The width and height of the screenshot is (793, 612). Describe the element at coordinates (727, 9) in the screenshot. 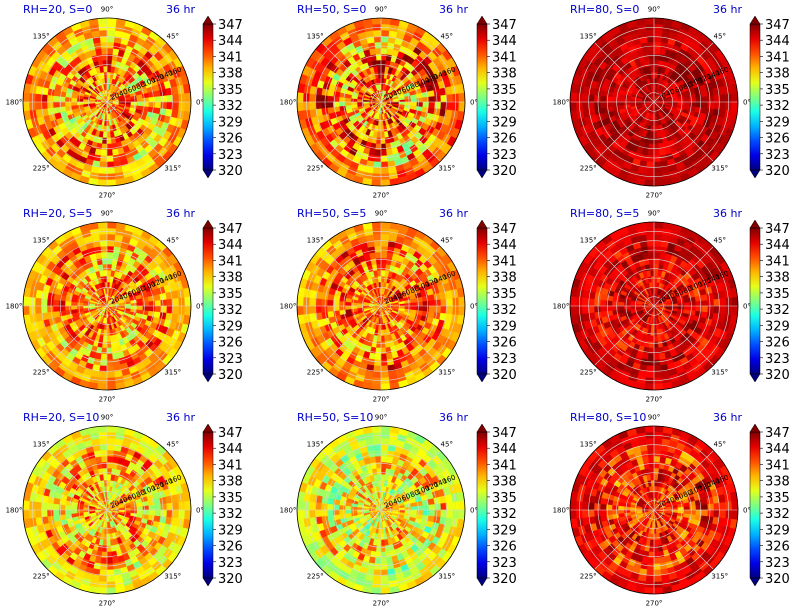

I see `panel-time-label: 36 hr` at that location.